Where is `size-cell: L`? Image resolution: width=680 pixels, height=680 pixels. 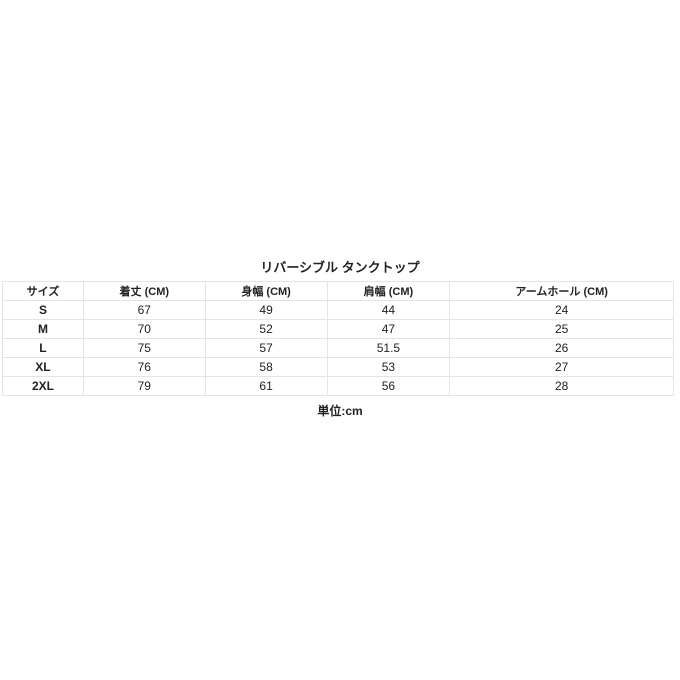
size-cell: L is located at coordinates (43, 348).